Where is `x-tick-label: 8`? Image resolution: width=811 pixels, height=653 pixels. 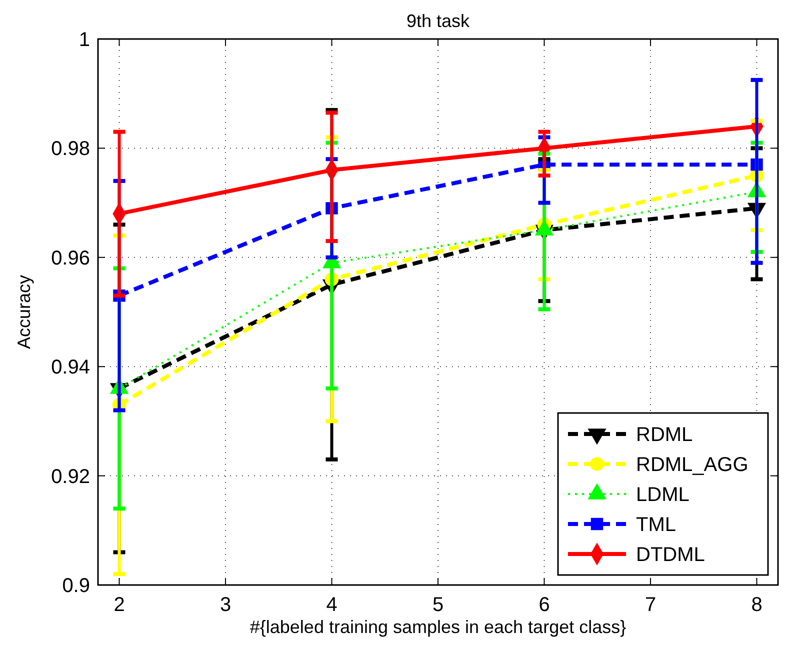
x-tick-label: 8 is located at coordinates (756, 605).